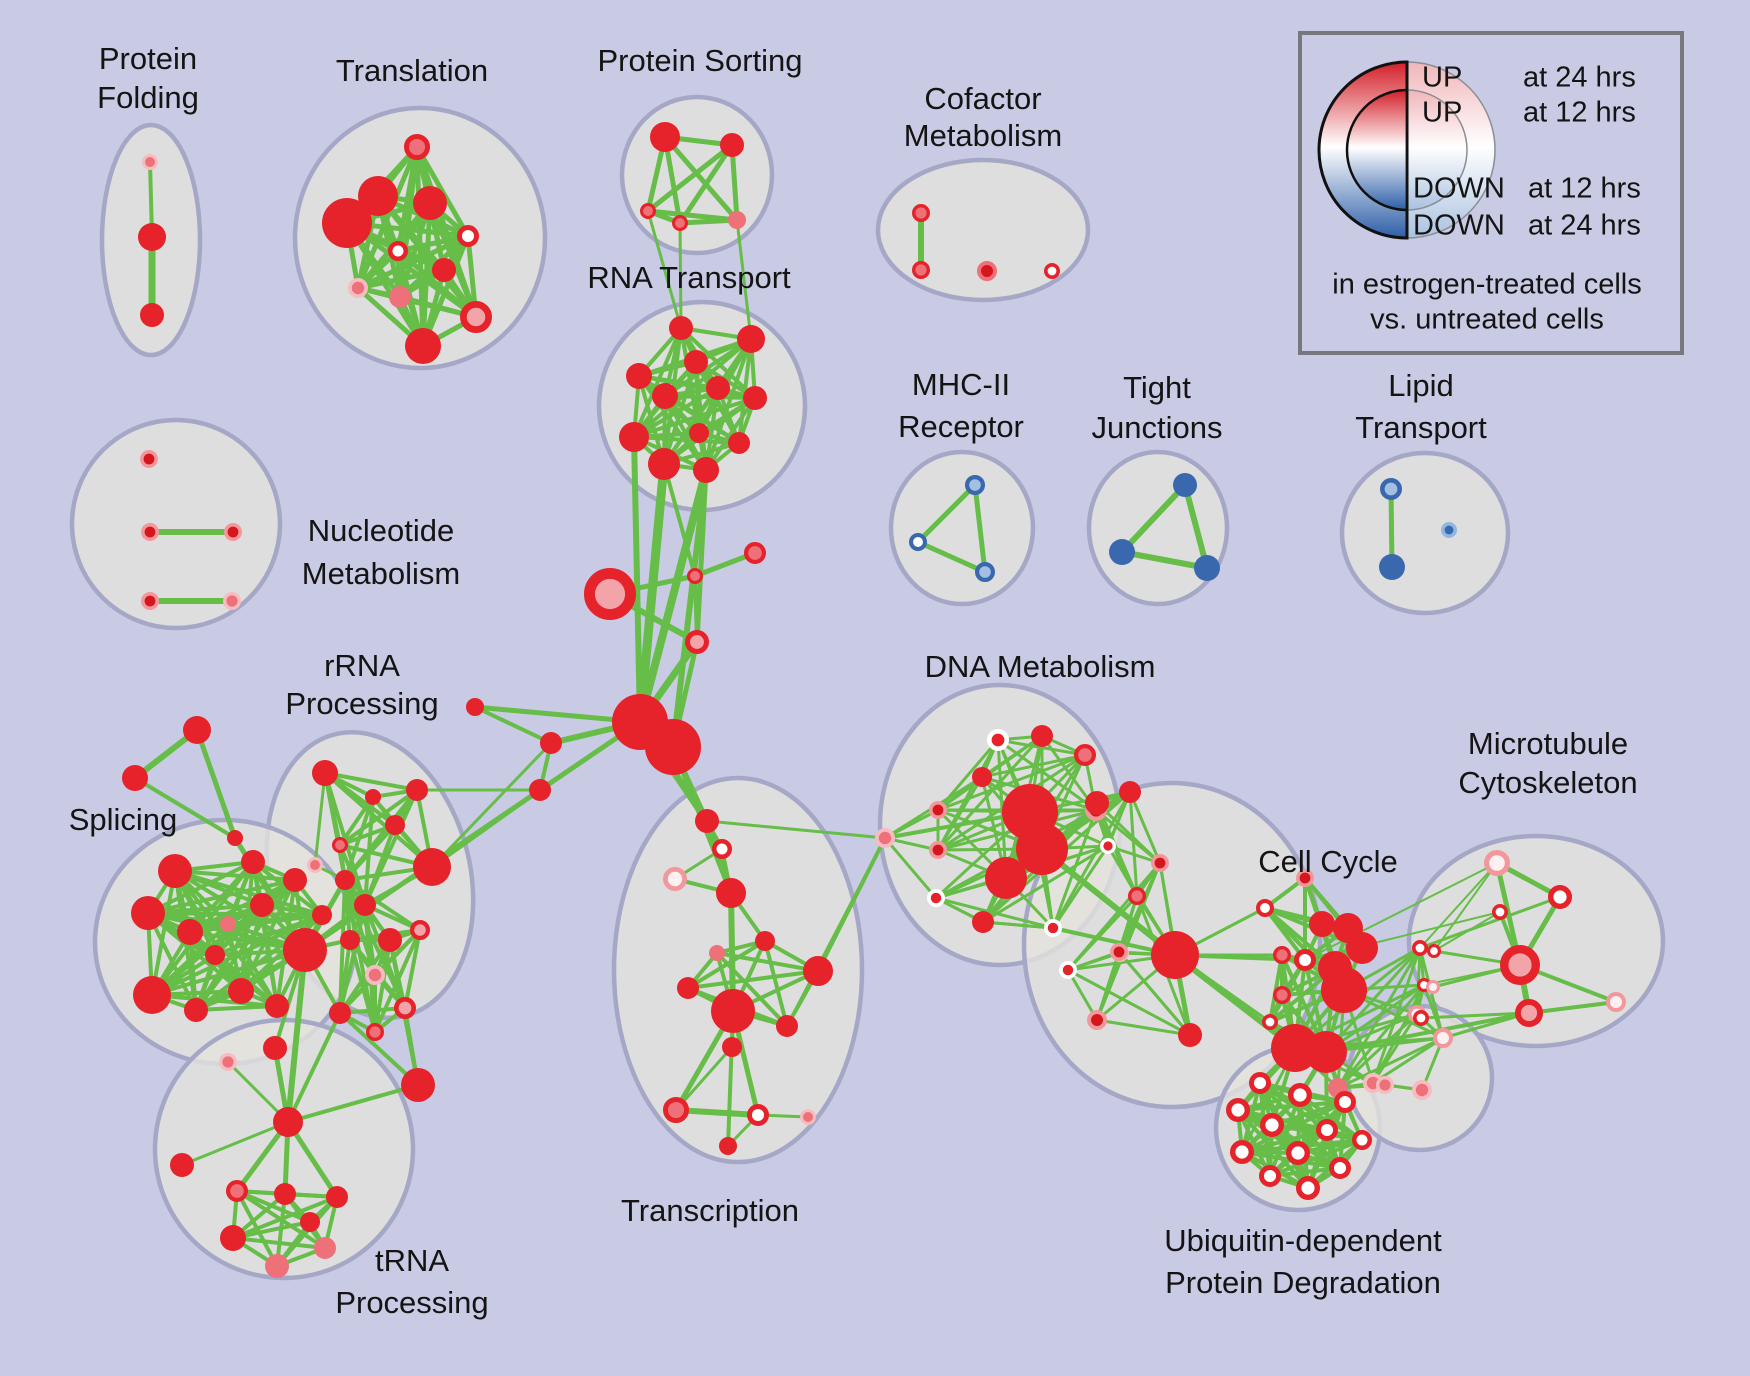 The width and height of the screenshot is (1750, 1376). I want to click on graph-node-rt7, so click(755, 398).